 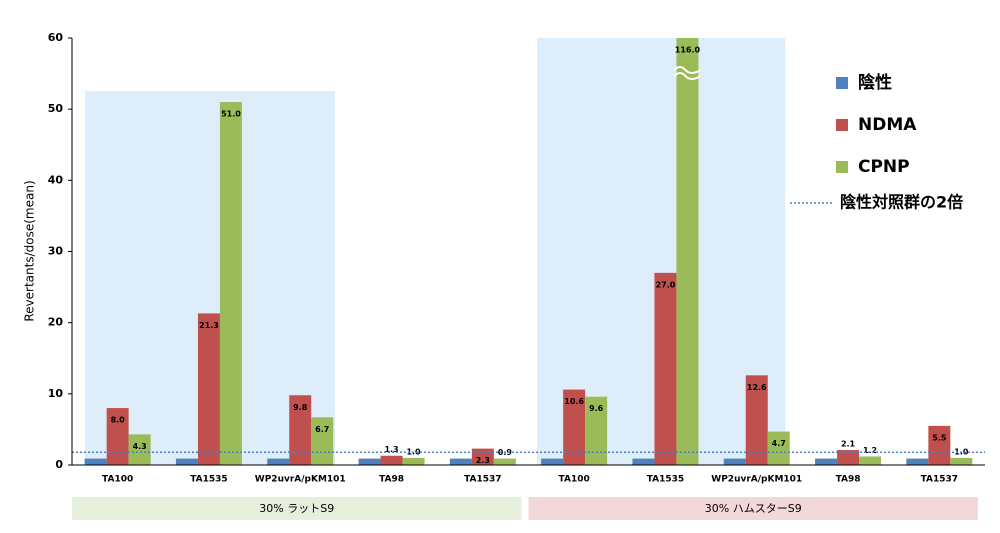 I want to click on axis-break, so click(x=687, y=73).